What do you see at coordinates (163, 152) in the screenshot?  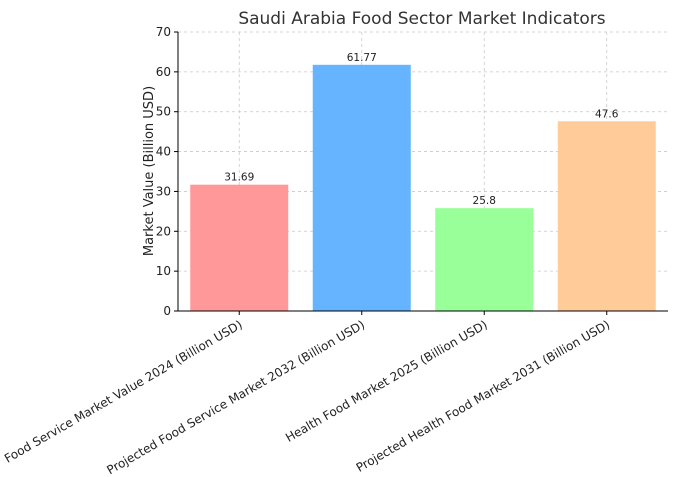 I see `y-tick-label: 40` at bounding box center [163, 152].